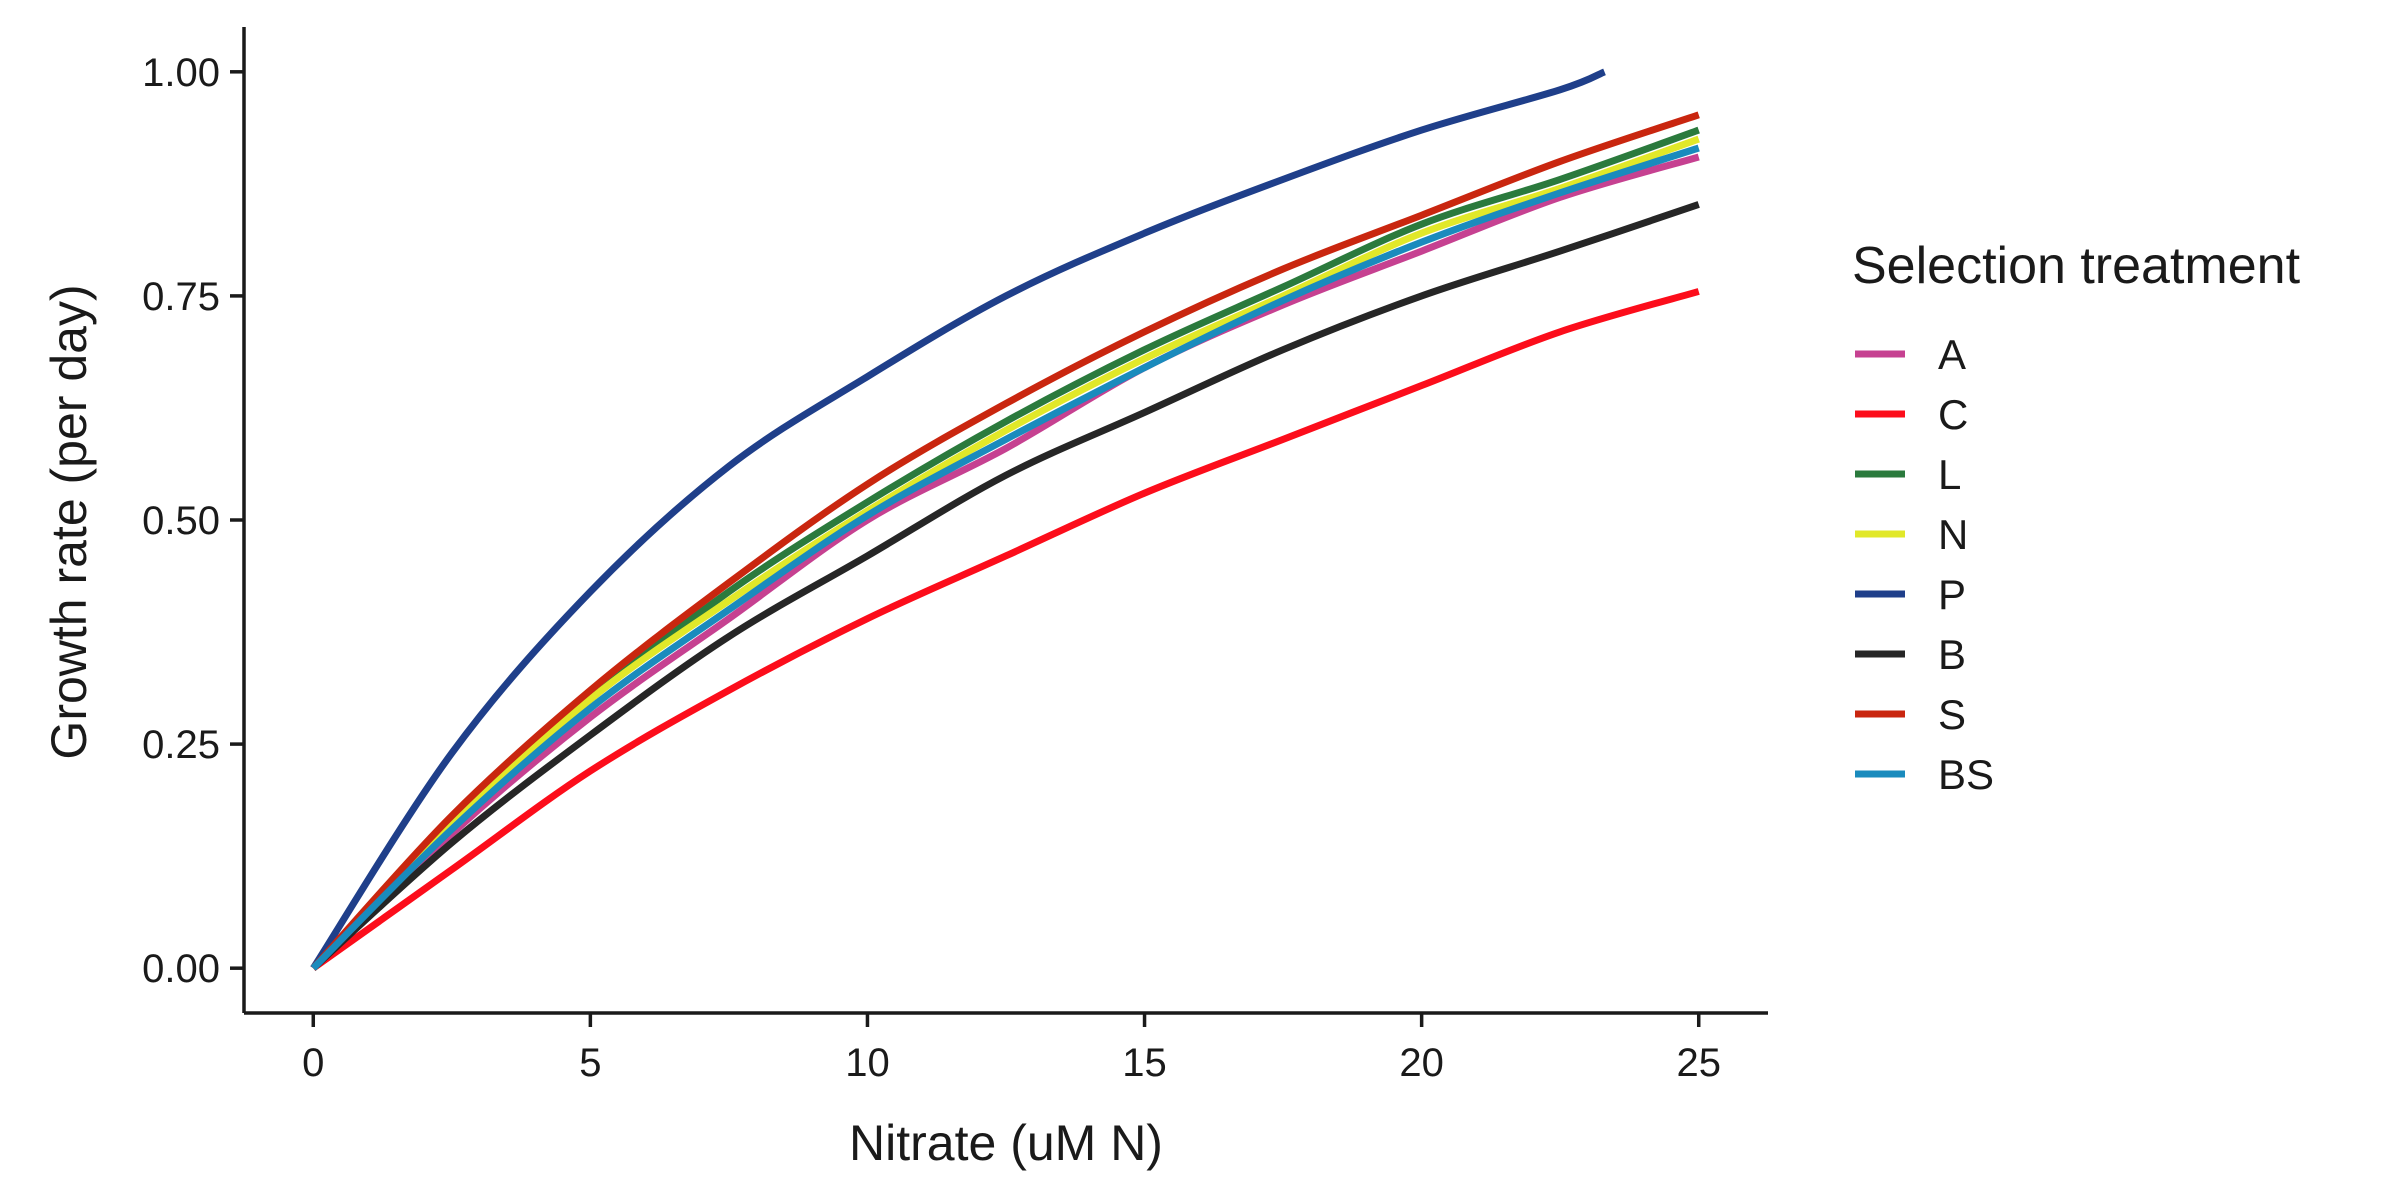 The height and width of the screenshot is (1200, 2400). What do you see at coordinates (1924, 774) in the screenshot?
I see `legend-item-bs: BS` at bounding box center [1924, 774].